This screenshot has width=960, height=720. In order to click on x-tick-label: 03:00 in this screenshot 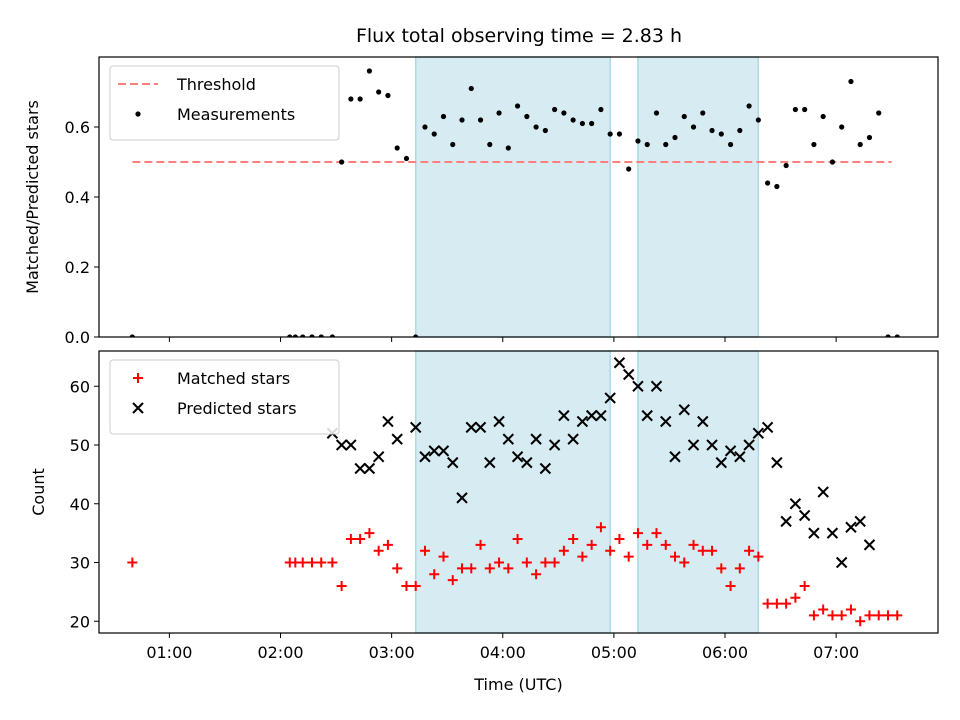, I will do `click(392, 652)`.